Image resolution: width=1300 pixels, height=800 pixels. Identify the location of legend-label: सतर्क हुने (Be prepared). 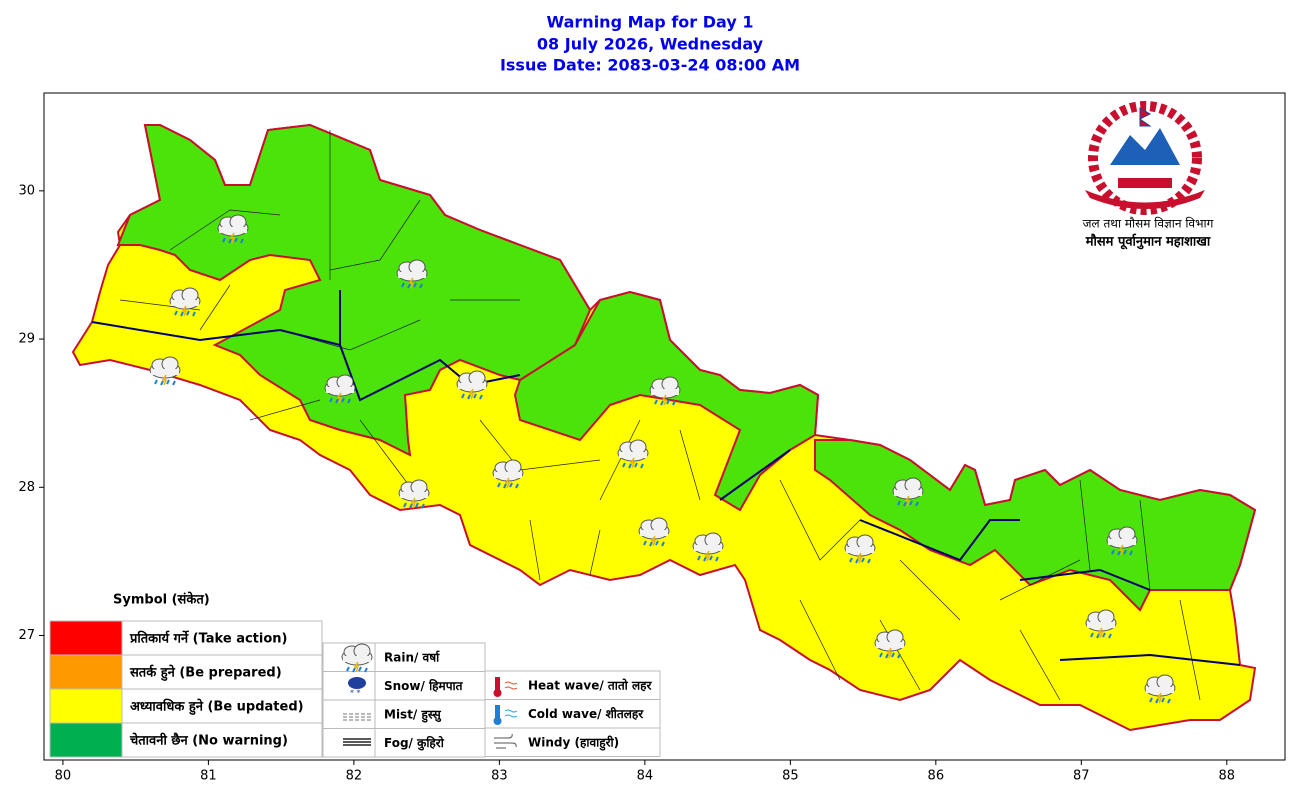
(205, 673).